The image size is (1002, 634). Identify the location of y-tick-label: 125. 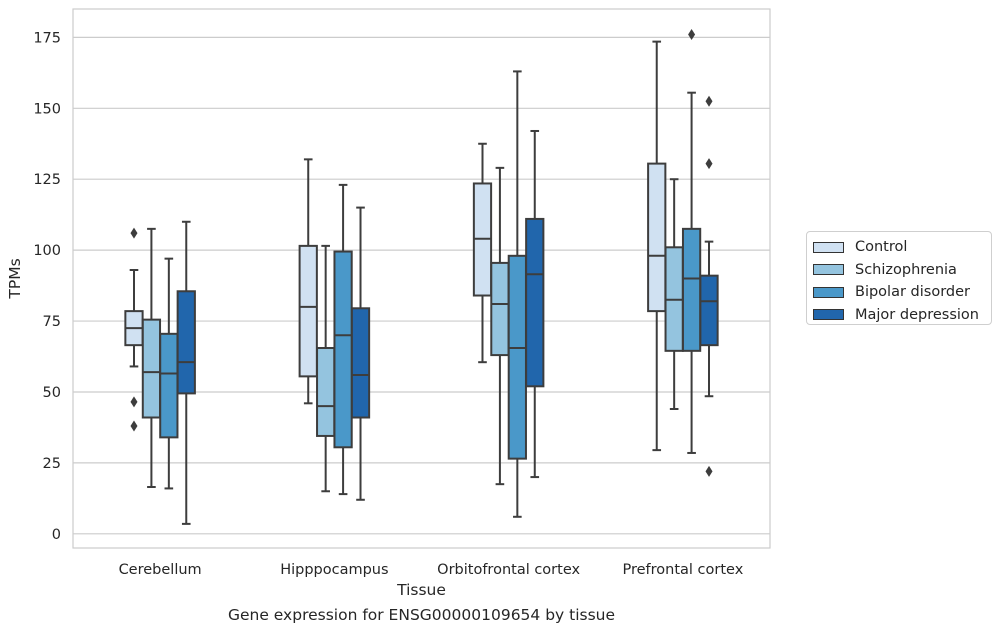
(47, 180).